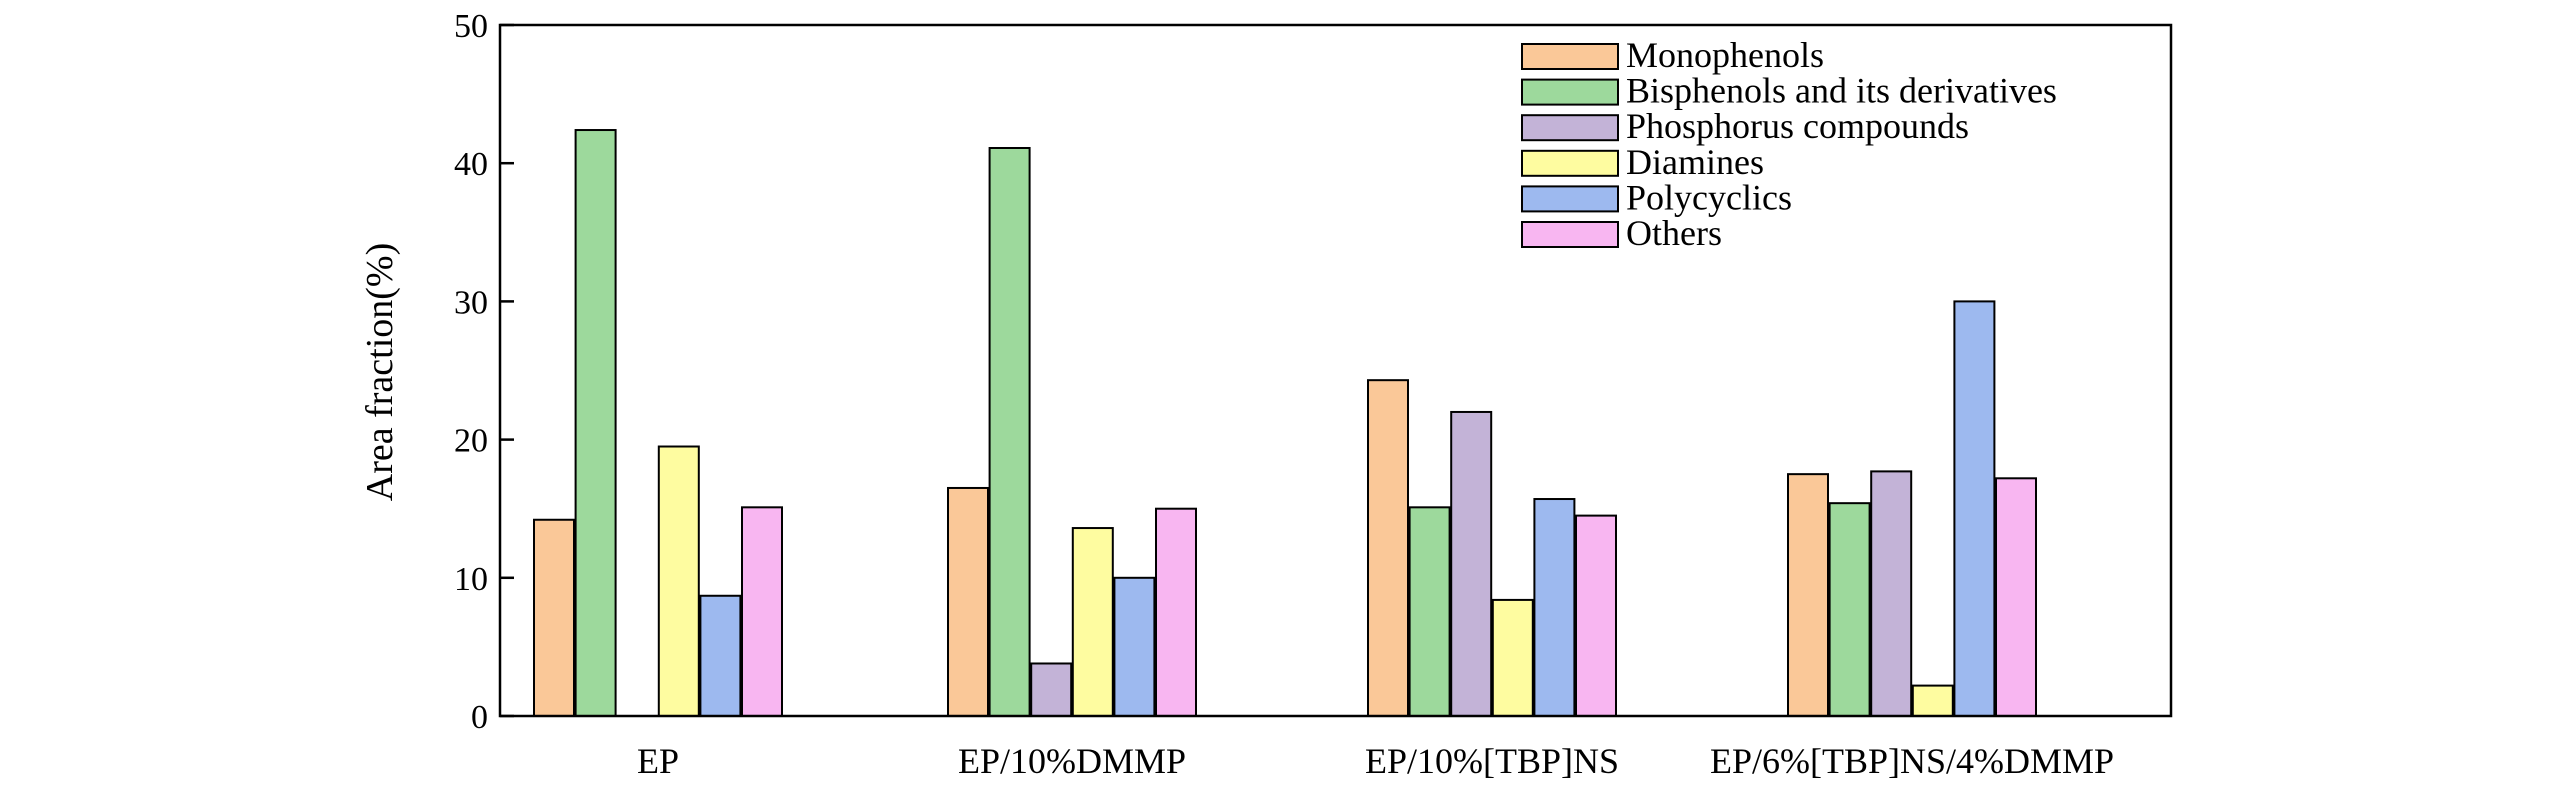 The height and width of the screenshot is (787, 2567). What do you see at coordinates (1072, 761) in the screenshot?
I see `x-category-label: EP/10%DMMP` at bounding box center [1072, 761].